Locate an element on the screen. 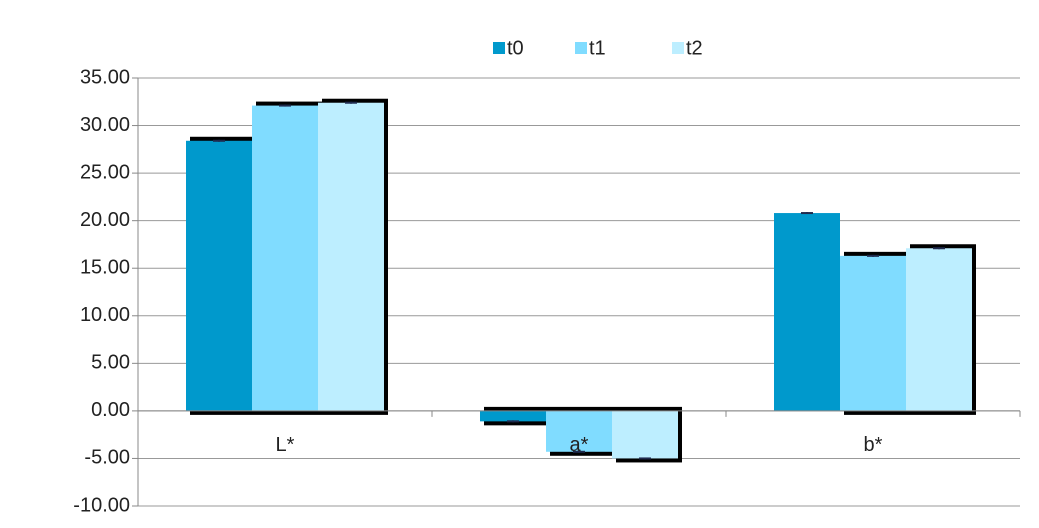  x-tick-label: L* is located at coordinates (285, 445).